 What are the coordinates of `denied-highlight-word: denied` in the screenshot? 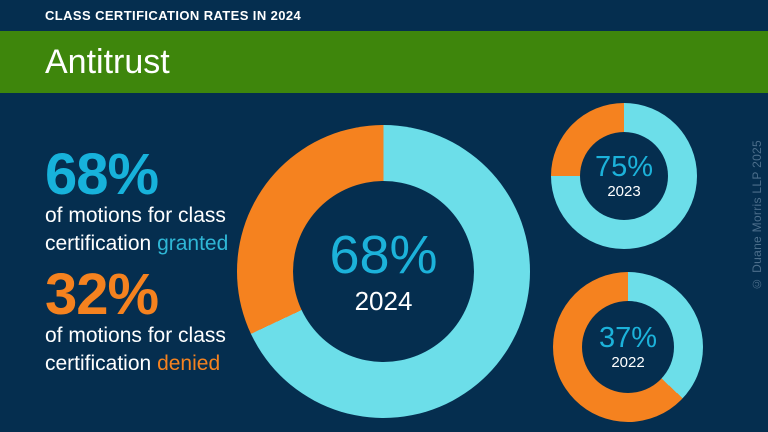 It's located at (189, 363).